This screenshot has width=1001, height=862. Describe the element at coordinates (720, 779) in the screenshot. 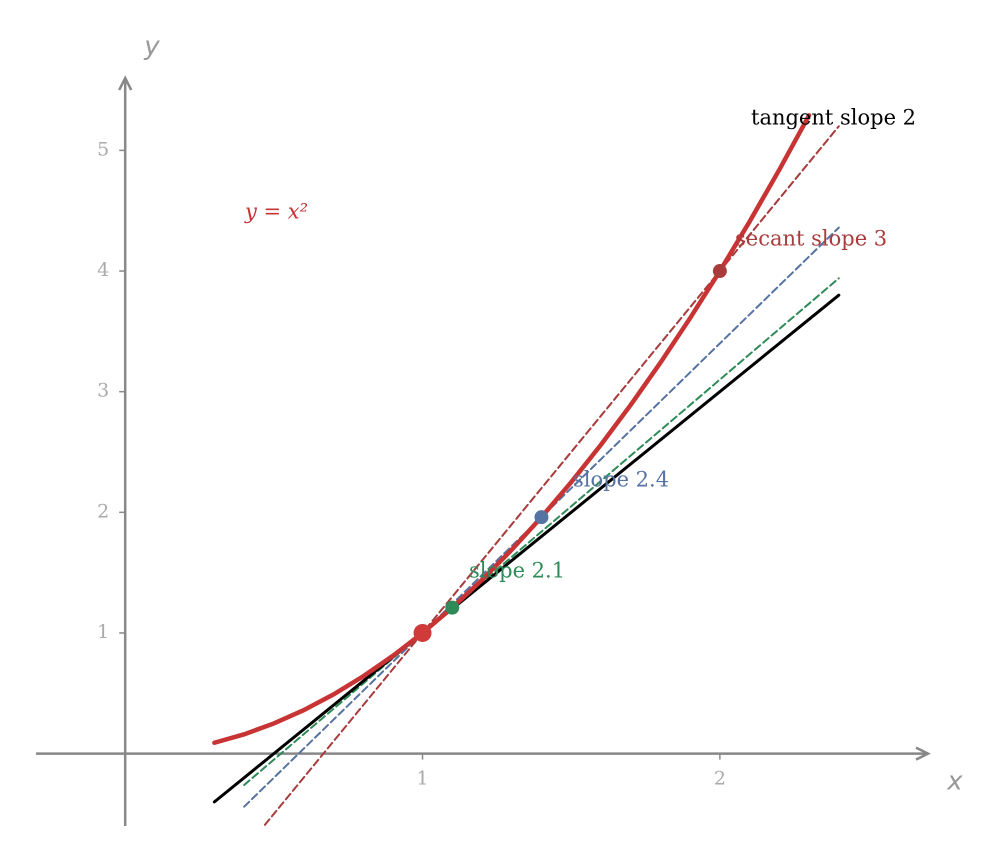

I see `x-tick-label: 2` at that location.